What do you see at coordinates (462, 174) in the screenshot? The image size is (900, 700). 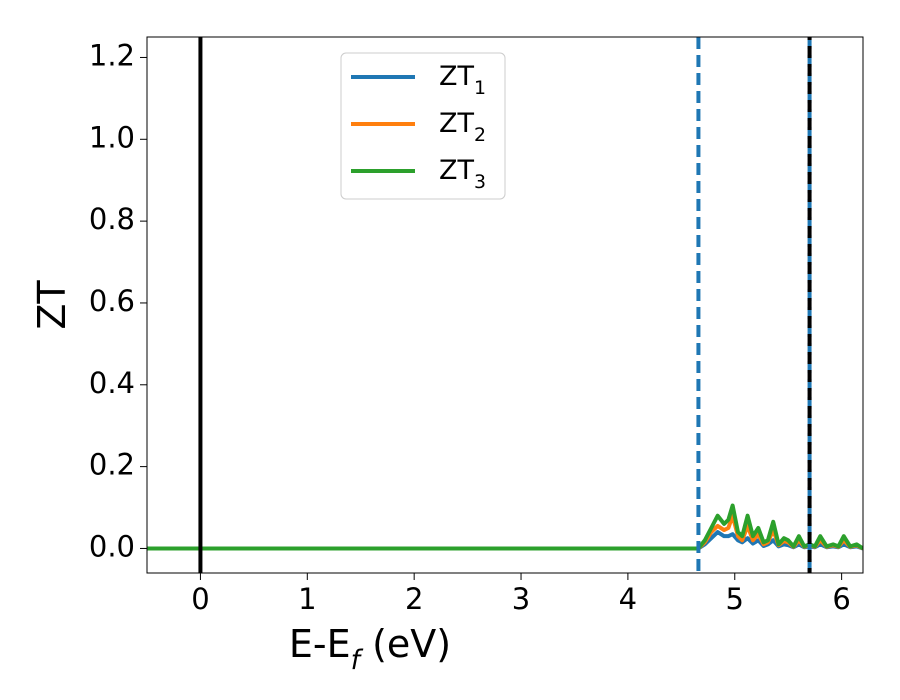 I see `legend-label: ZT3` at bounding box center [462, 174].